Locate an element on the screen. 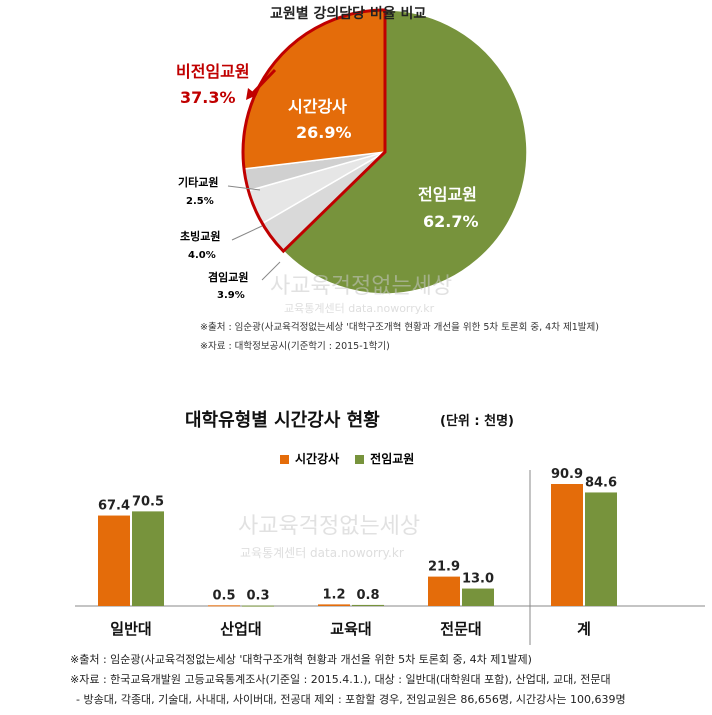  bar-label-3-0: 21.9 is located at coordinates (444, 567).